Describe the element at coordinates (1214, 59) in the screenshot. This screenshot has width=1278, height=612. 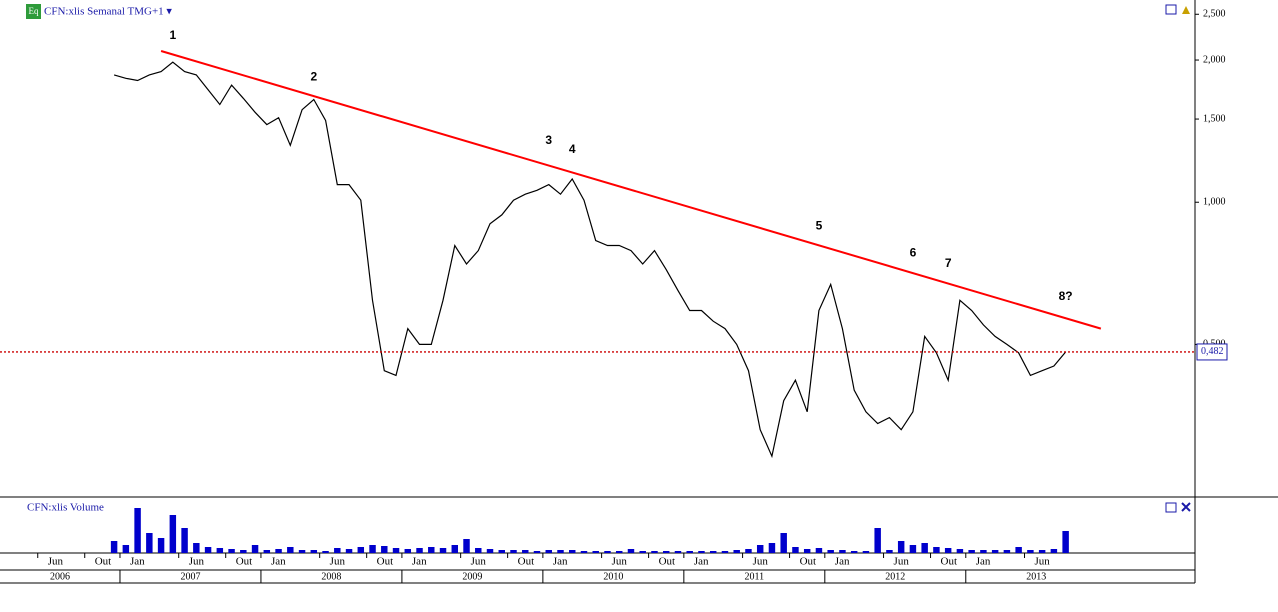
I see `y-tick-label: 2,000` at that location.